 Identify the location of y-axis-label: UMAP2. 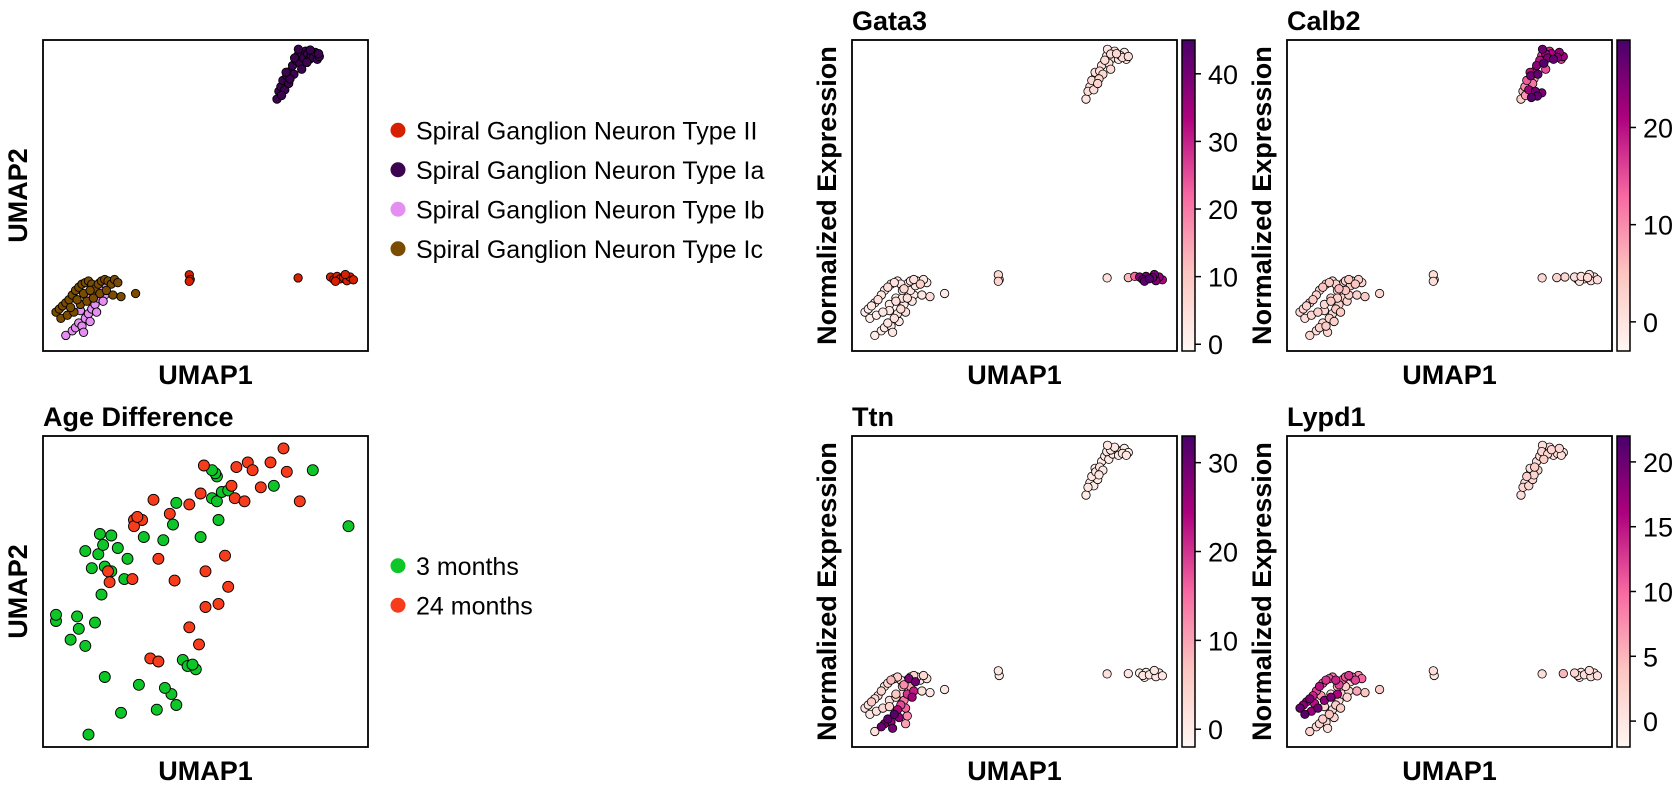
(18, 591).